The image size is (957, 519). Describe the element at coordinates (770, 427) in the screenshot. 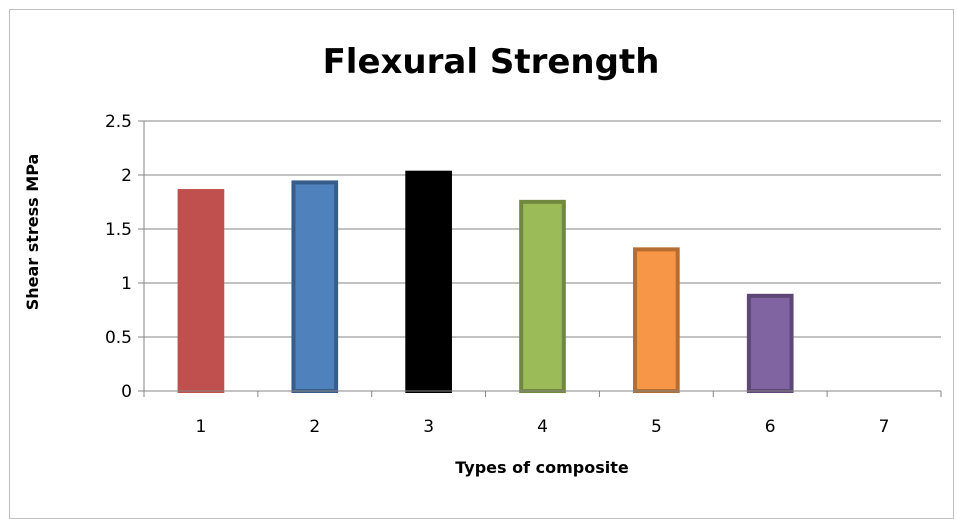

I see `x-tick-label: 6` at that location.